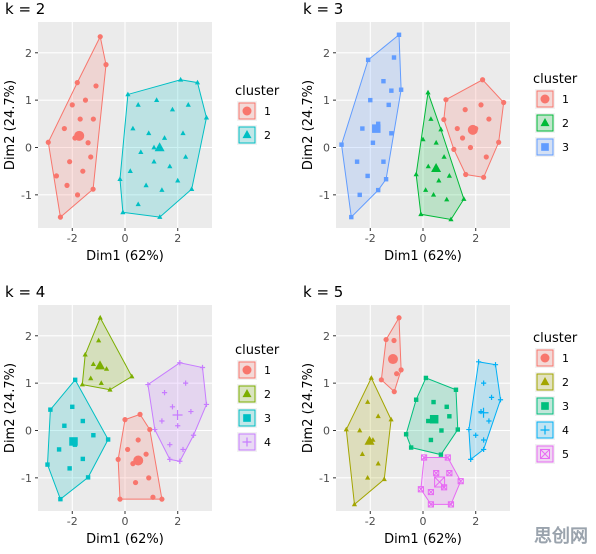 This screenshot has width=596, height=554. What do you see at coordinates (125, 539) in the screenshot?
I see `x-axis-label: Dim1 (62%)` at bounding box center [125, 539].